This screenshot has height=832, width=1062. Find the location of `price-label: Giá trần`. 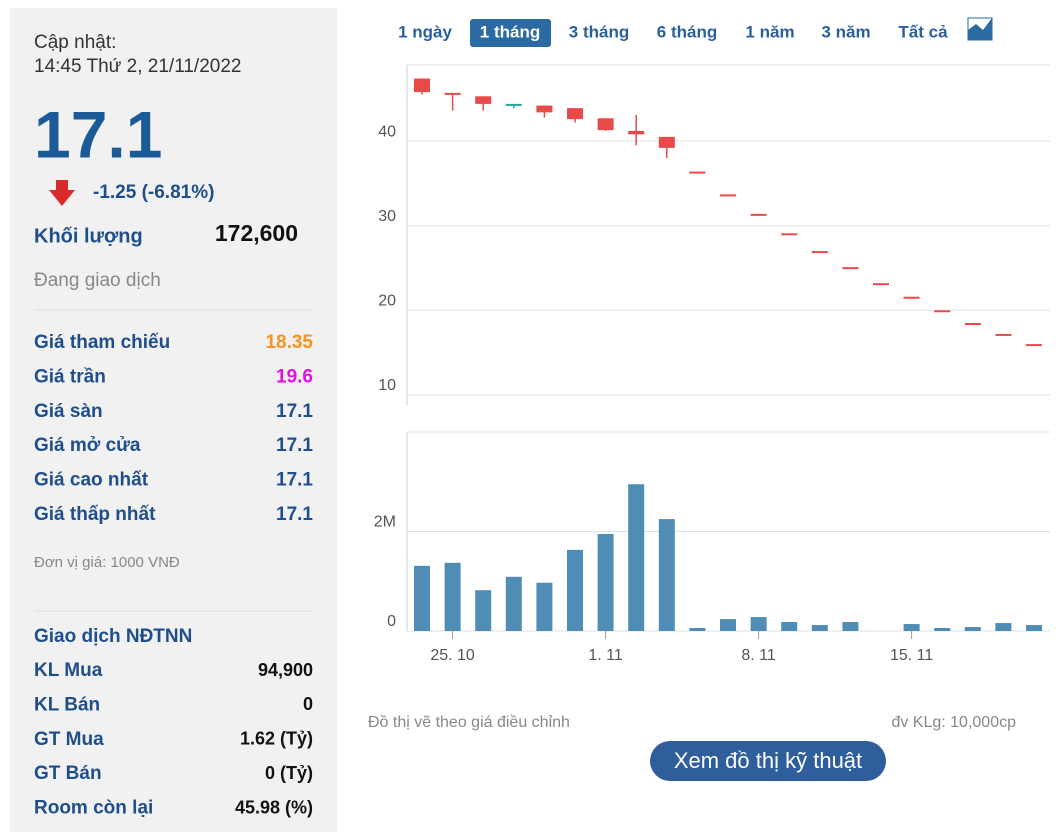

price-label: Giá trần is located at coordinates (70, 376).